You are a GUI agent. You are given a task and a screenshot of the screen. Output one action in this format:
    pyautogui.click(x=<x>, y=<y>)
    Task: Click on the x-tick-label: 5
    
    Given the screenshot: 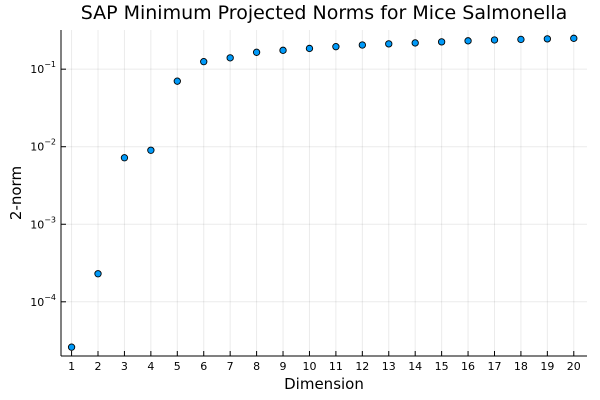 What is the action you would take?
    pyautogui.click(x=177, y=366)
    